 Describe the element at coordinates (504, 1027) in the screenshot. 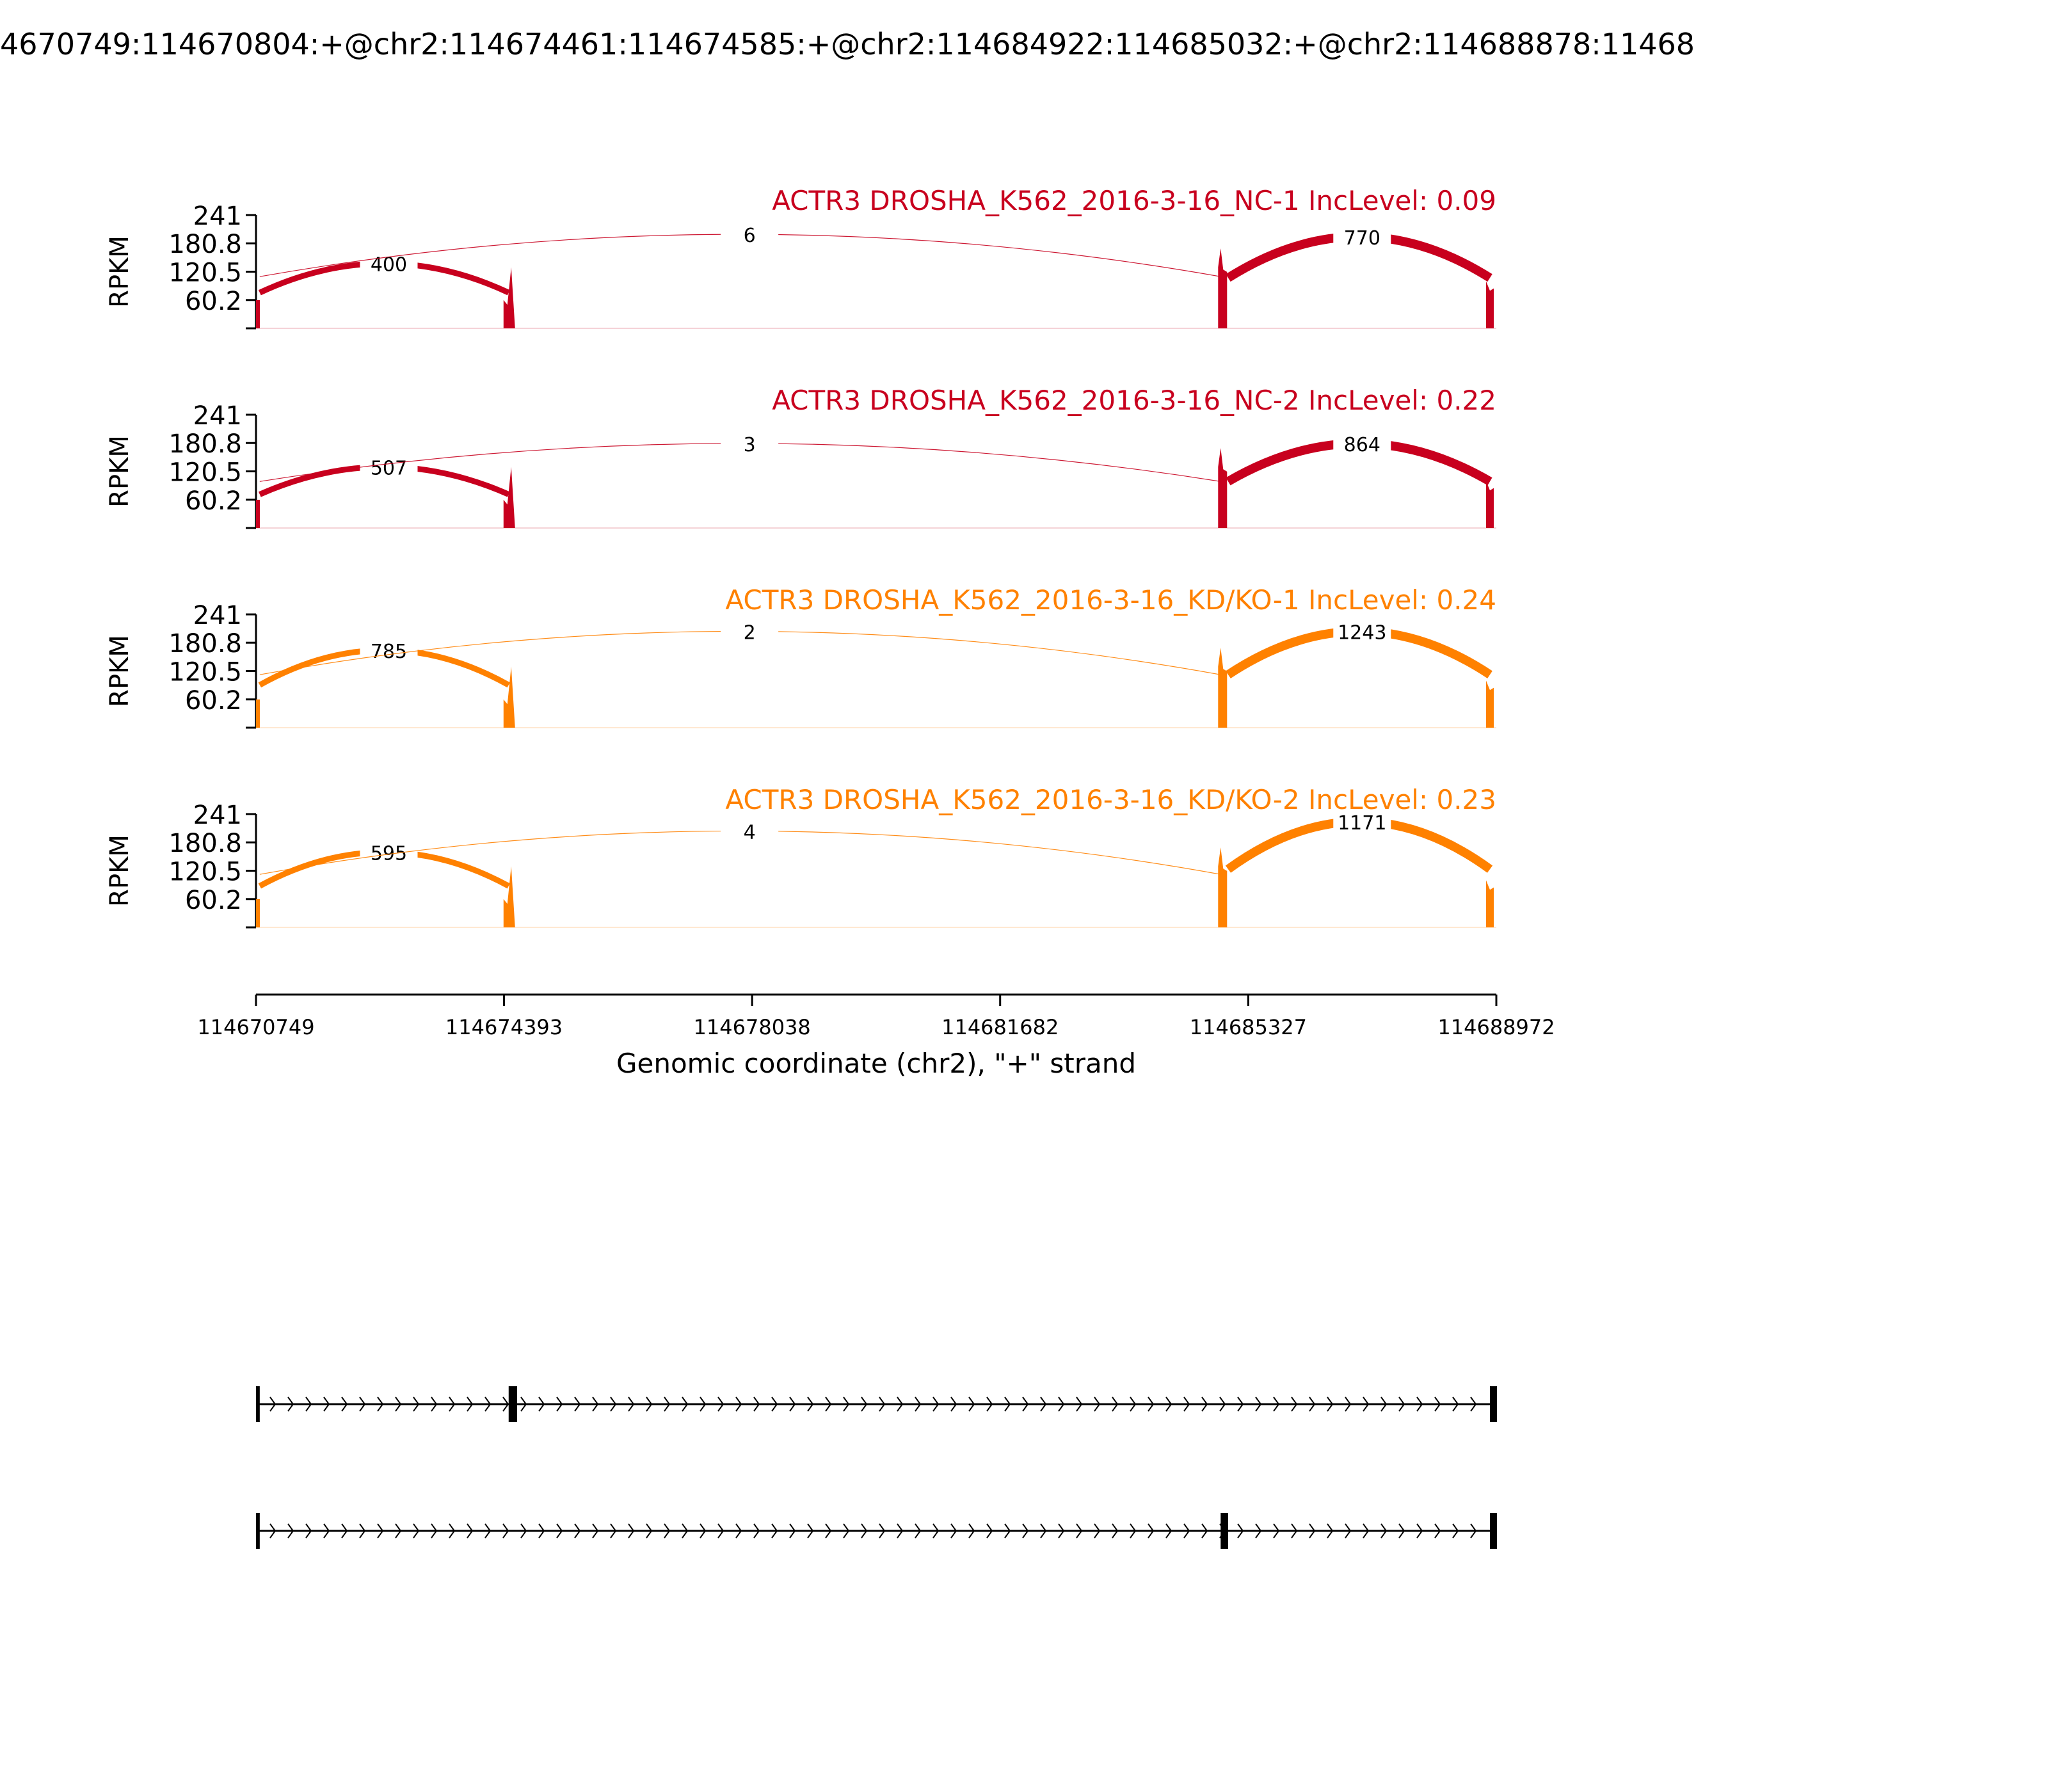

I see `x-tick-label: 114674393` at that location.